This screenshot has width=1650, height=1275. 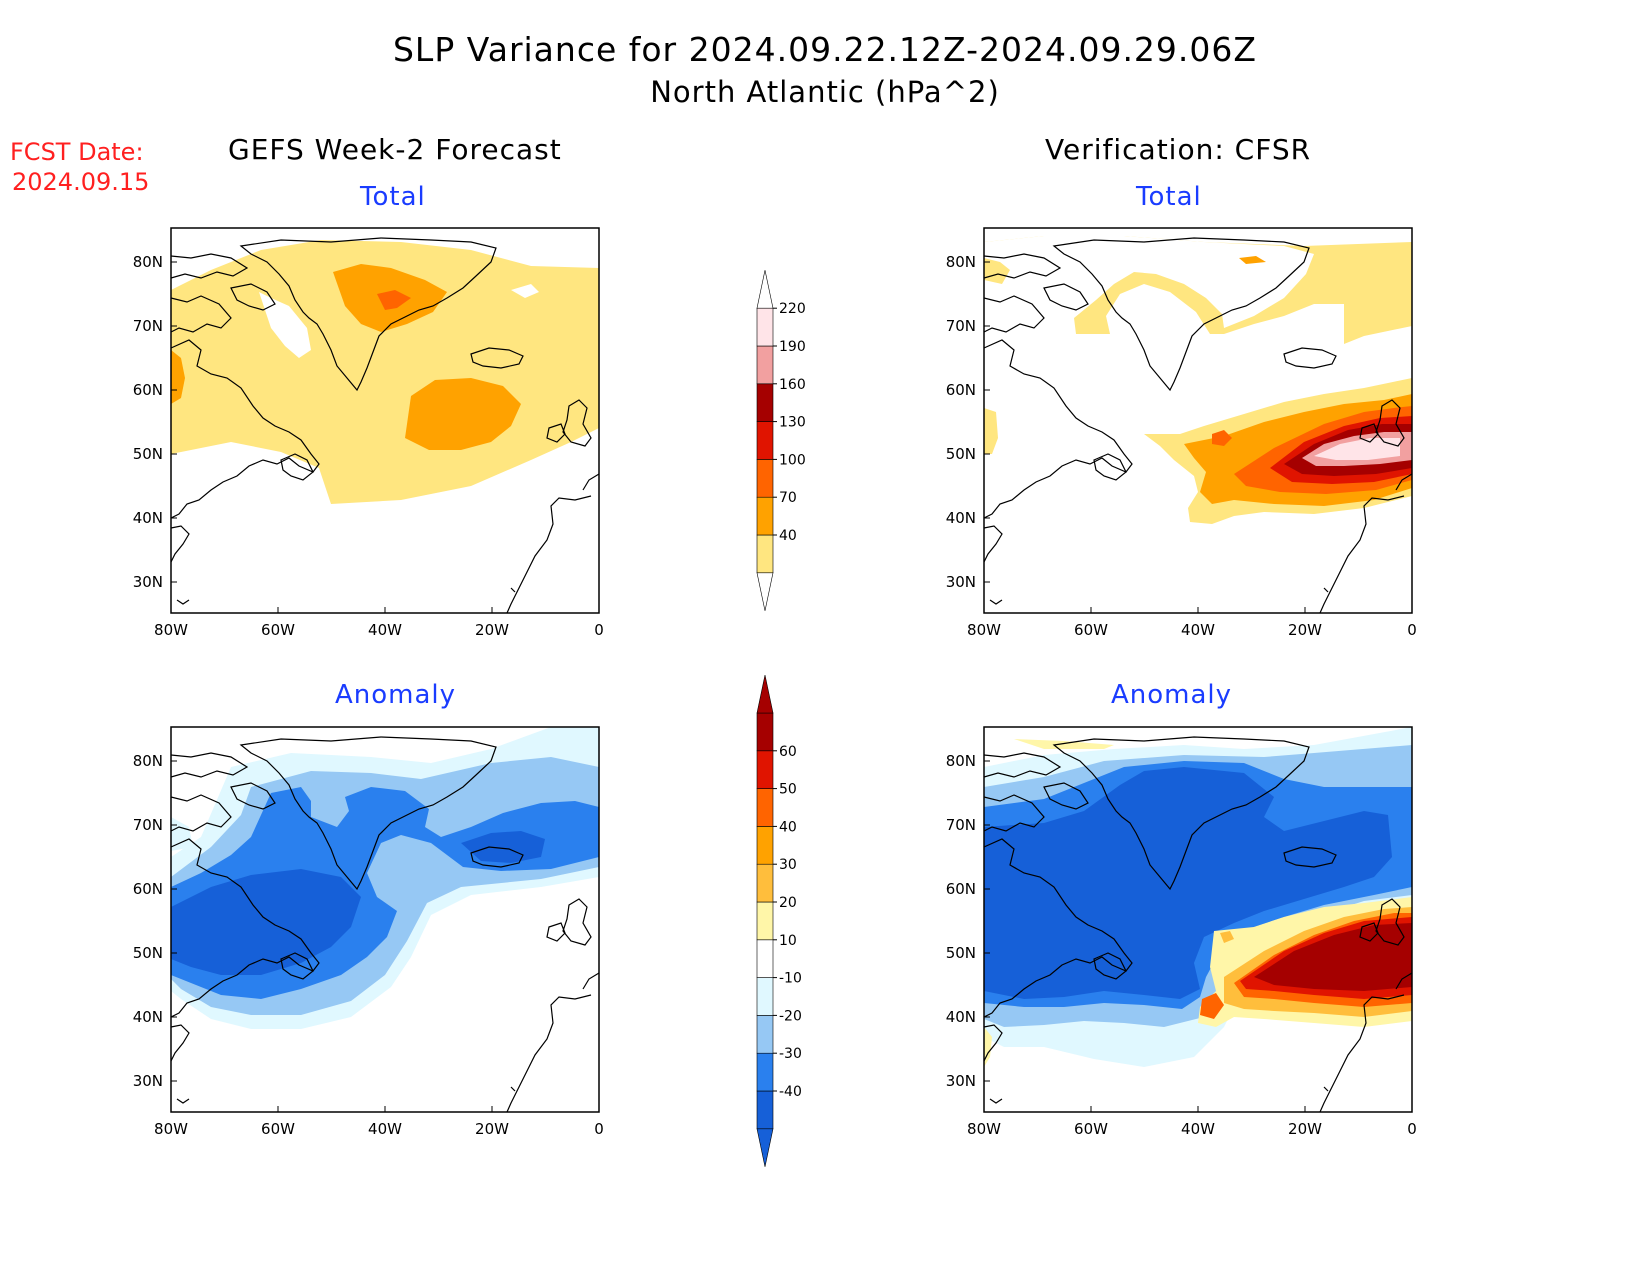 I want to click on anomaly-colorbar-tick-label: 30, so click(x=788, y=865).